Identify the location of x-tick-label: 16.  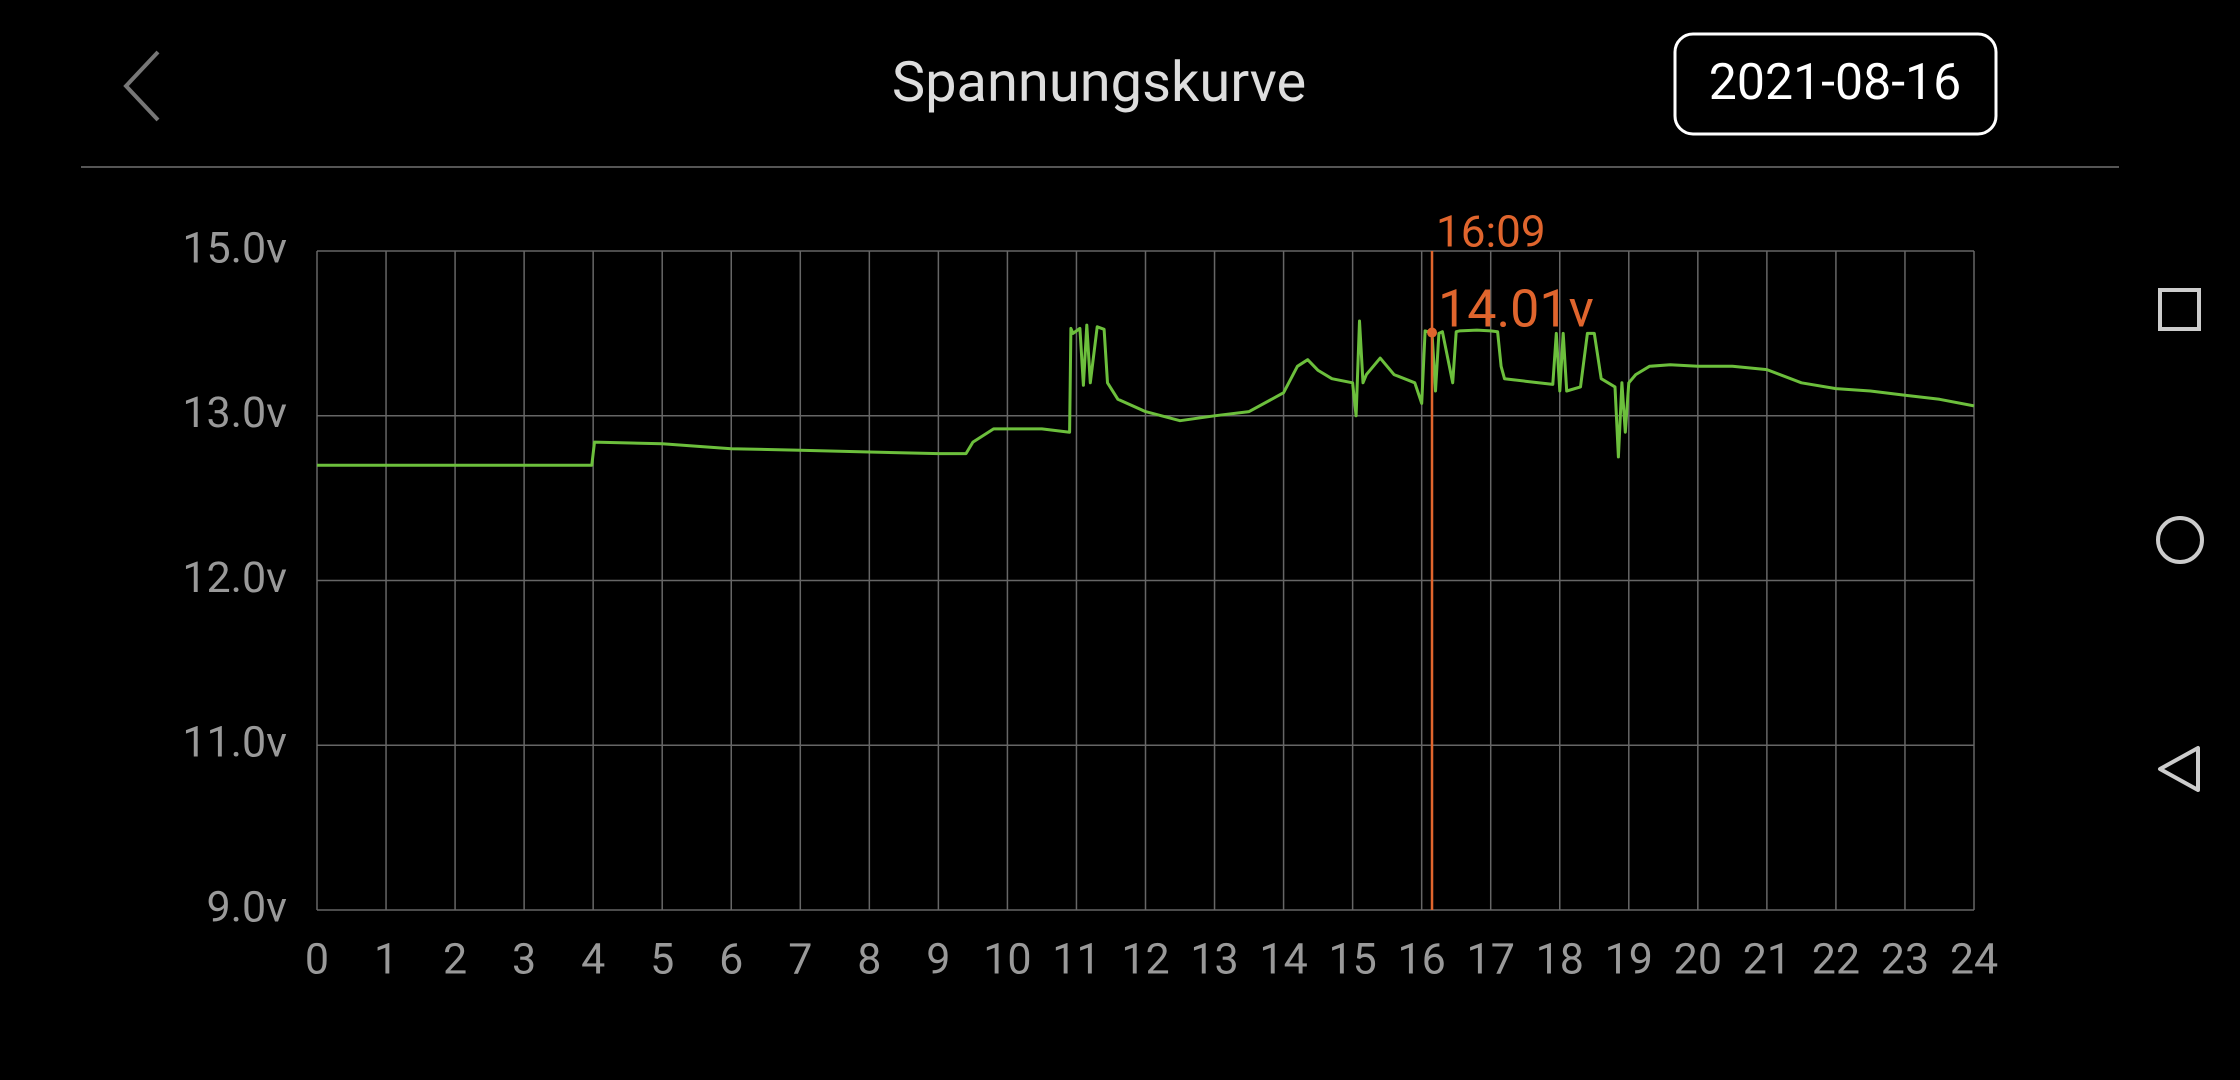
(1421, 959).